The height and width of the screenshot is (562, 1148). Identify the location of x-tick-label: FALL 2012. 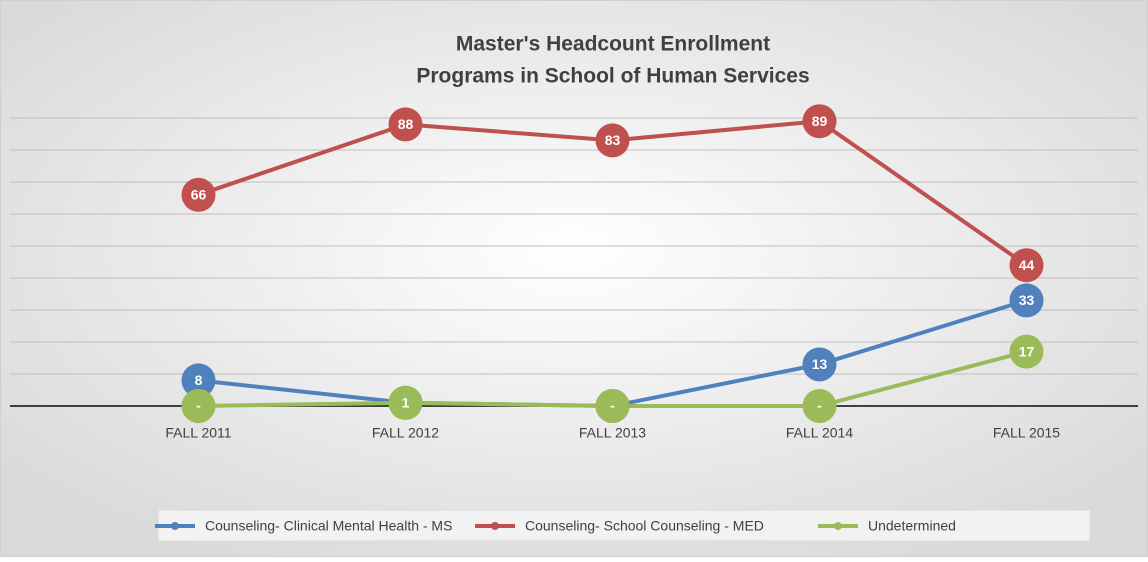
(405, 433).